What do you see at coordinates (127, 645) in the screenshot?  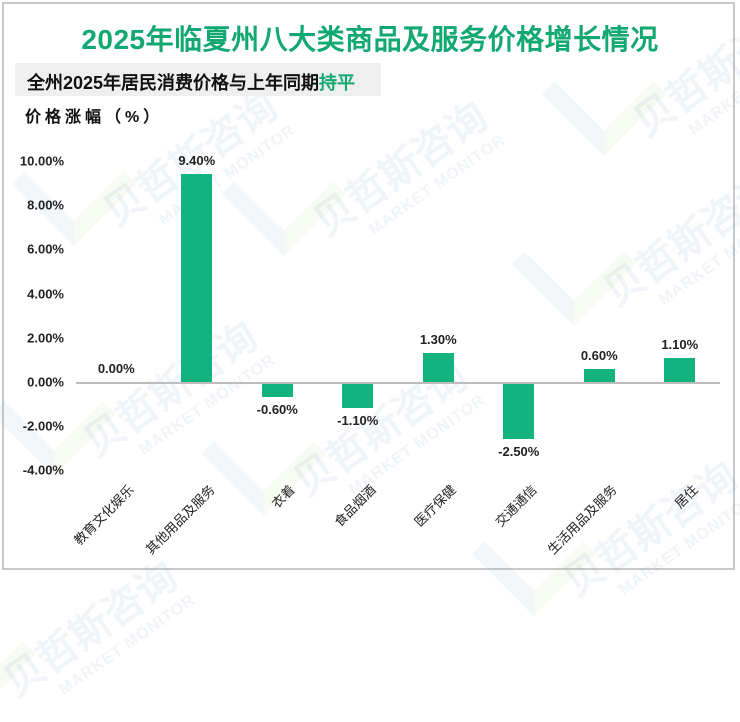 I see `watermark-en: MARKET MONITOR` at bounding box center [127, 645].